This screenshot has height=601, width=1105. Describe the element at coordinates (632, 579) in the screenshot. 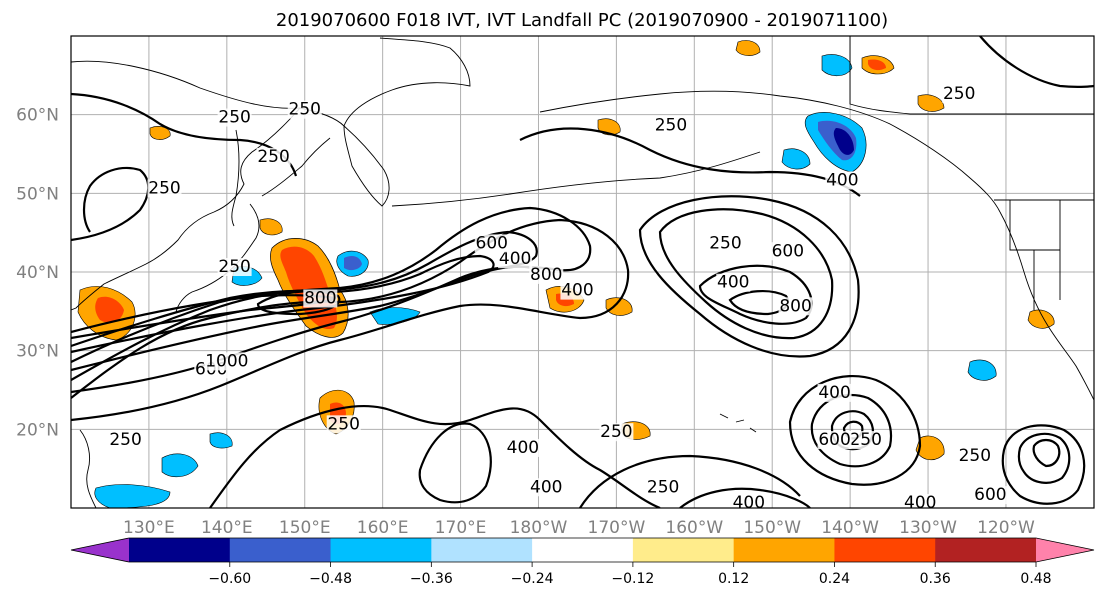

I see `colorbar-tick-label: −0.12` at that location.